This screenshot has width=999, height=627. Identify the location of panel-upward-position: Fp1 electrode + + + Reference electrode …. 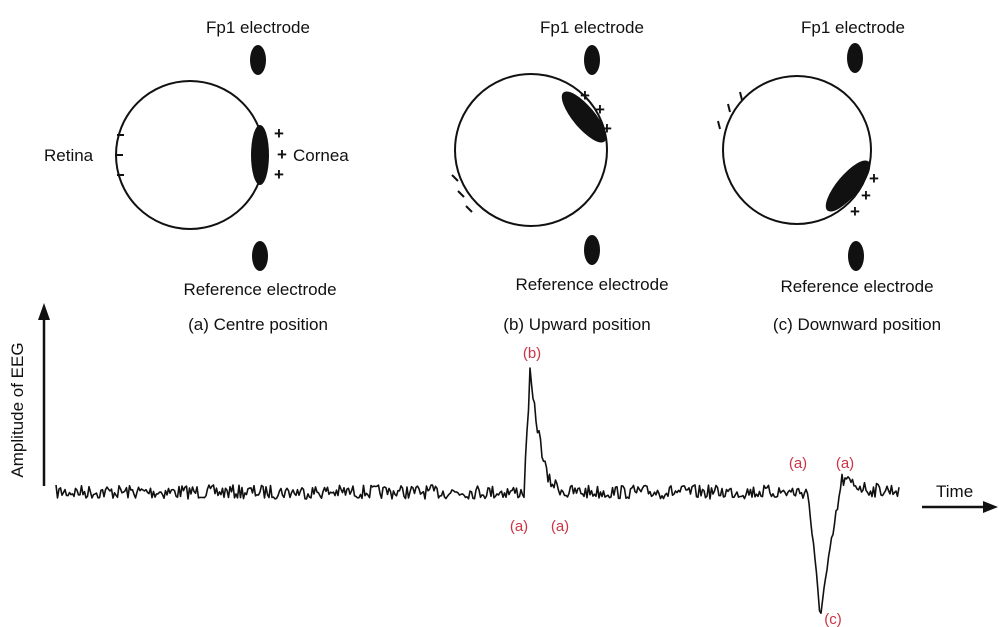
(560, 176).